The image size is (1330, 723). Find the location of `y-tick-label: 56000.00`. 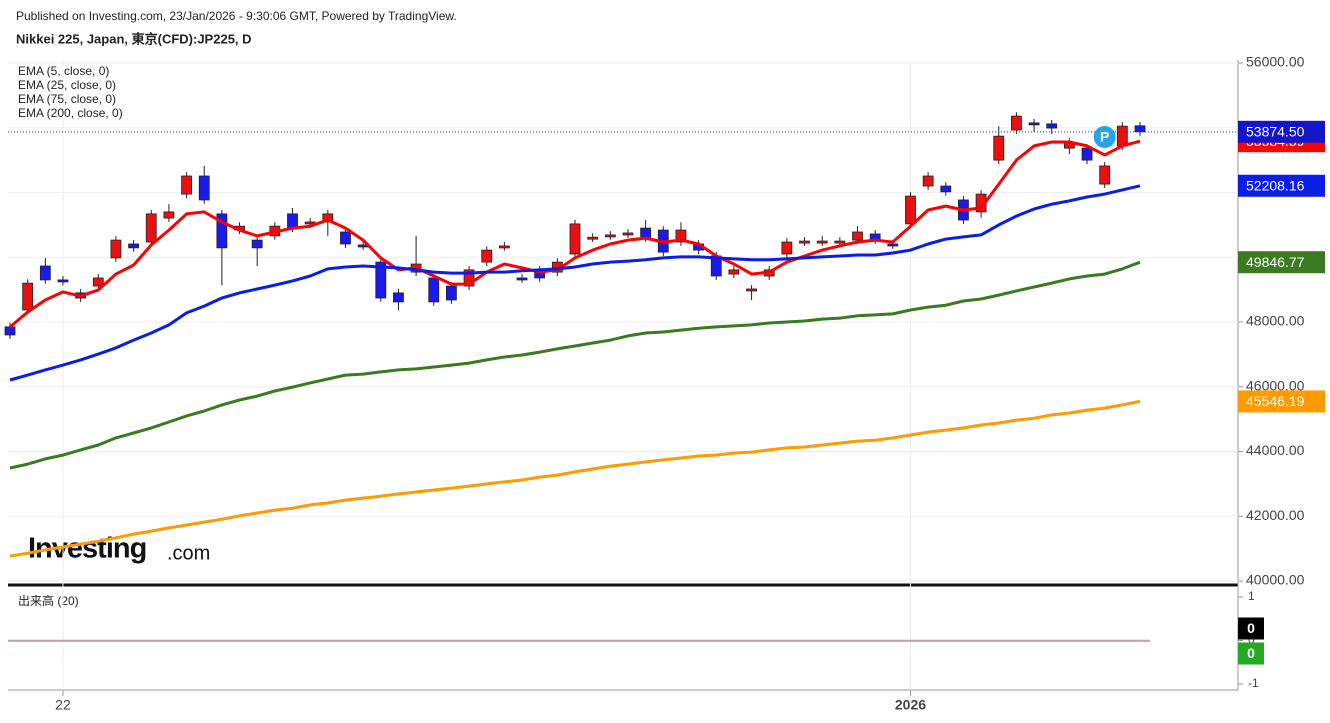

y-tick-label: 56000.00 is located at coordinates (1275, 62).